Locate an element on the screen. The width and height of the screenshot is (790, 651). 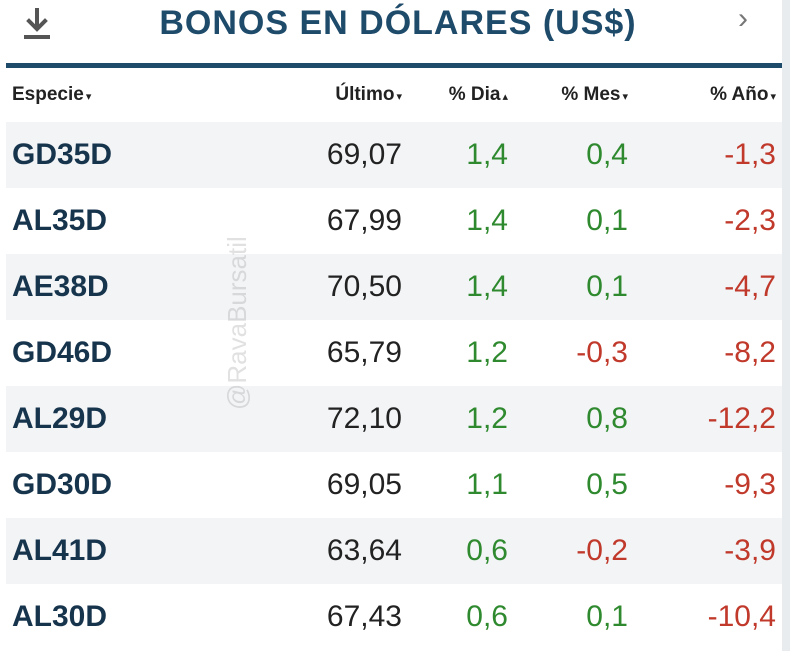
sort-arrow-icon: ▴ is located at coordinates (505, 97).